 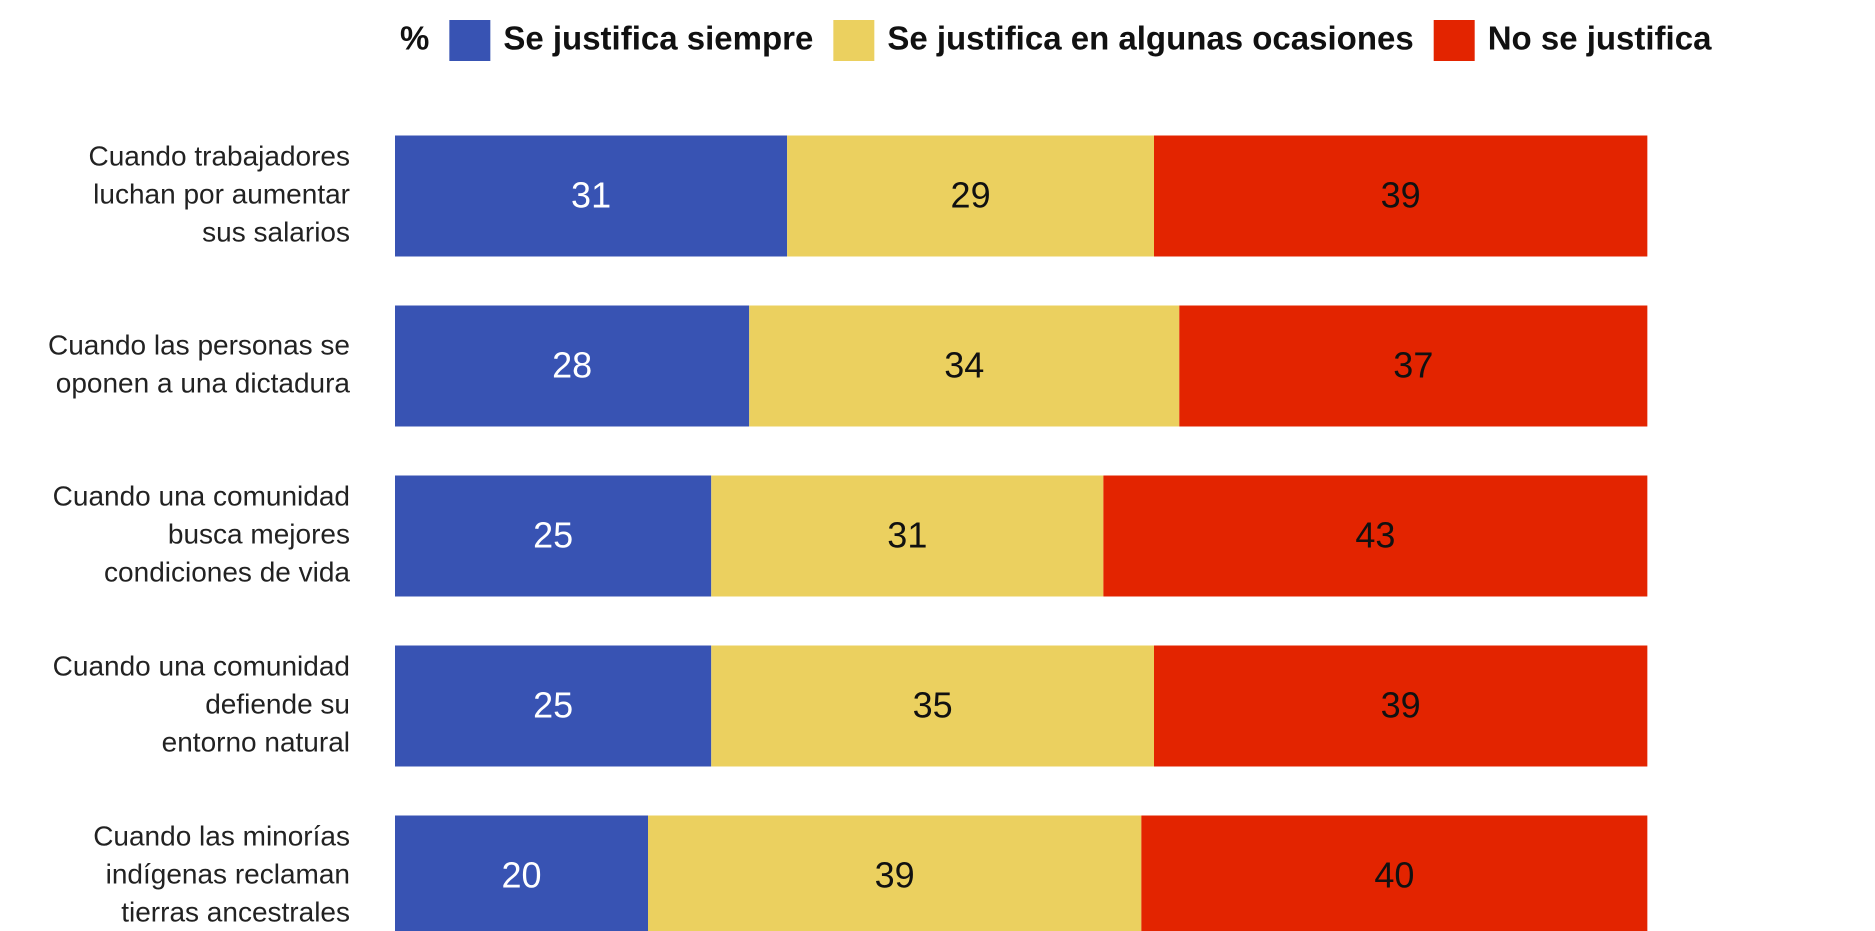 What do you see at coordinates (276, 231) in the screenshot?
I see `category-label: sus salarios` at bounding box center [276, 231].